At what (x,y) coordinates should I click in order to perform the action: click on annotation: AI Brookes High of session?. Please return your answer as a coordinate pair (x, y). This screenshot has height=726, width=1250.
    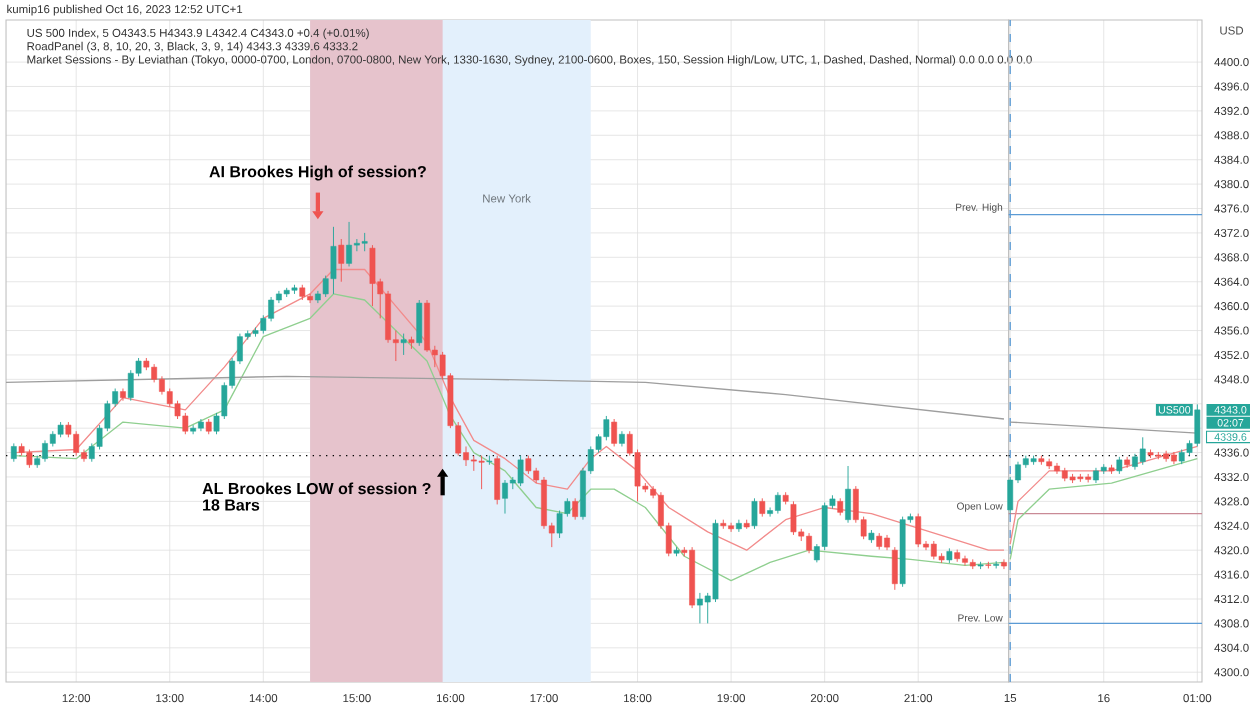
    Looking at the image, I should click on (317, 173).